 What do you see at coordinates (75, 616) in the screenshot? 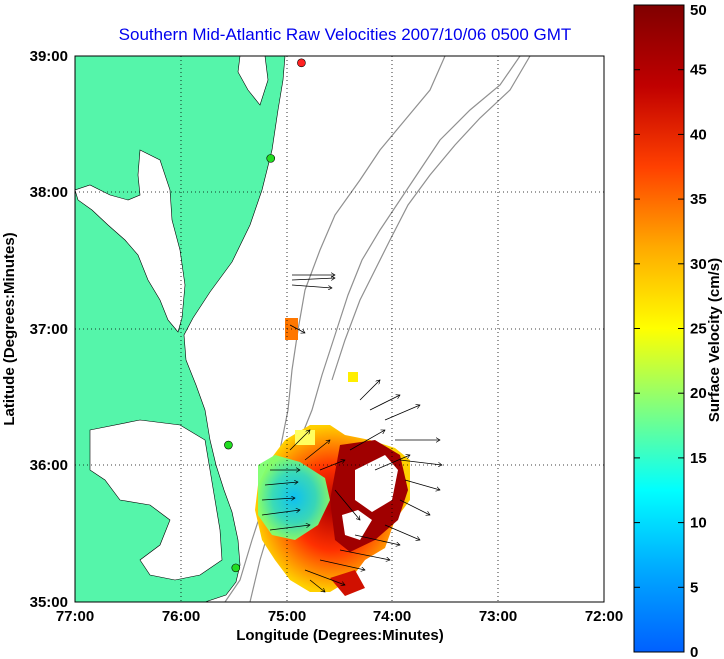
I see `x-tick-label: 77:00` at bounding box center [75, 616].